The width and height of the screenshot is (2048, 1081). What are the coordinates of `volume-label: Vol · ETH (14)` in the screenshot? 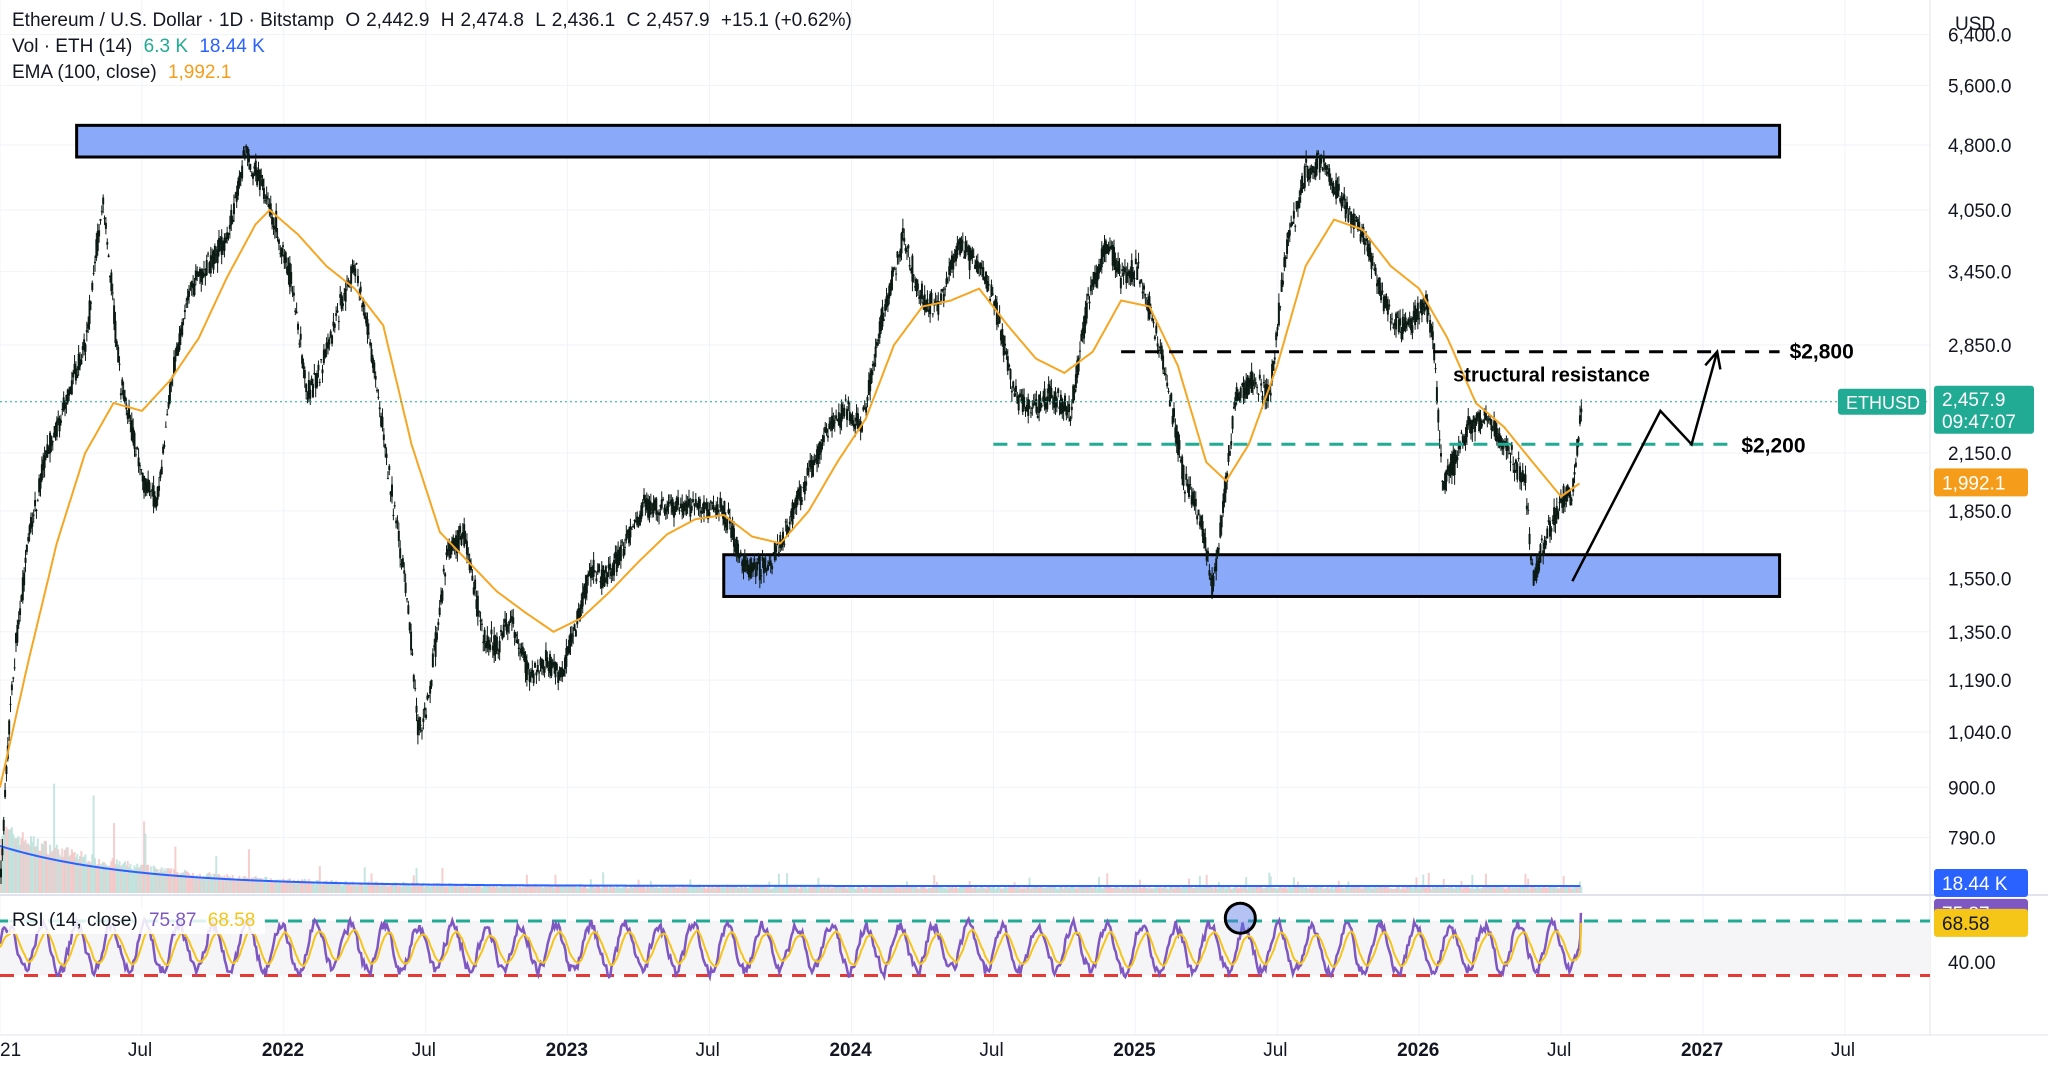 It's located at (72, 46).